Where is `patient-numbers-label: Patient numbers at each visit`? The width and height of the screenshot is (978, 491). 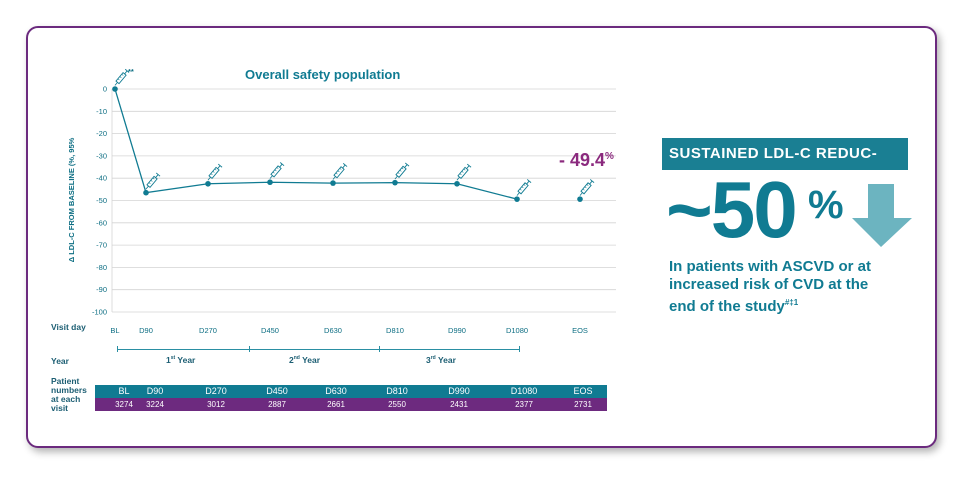
patient-numbers-label: Patient numbers at each visit is located at coordinates (69, 395).